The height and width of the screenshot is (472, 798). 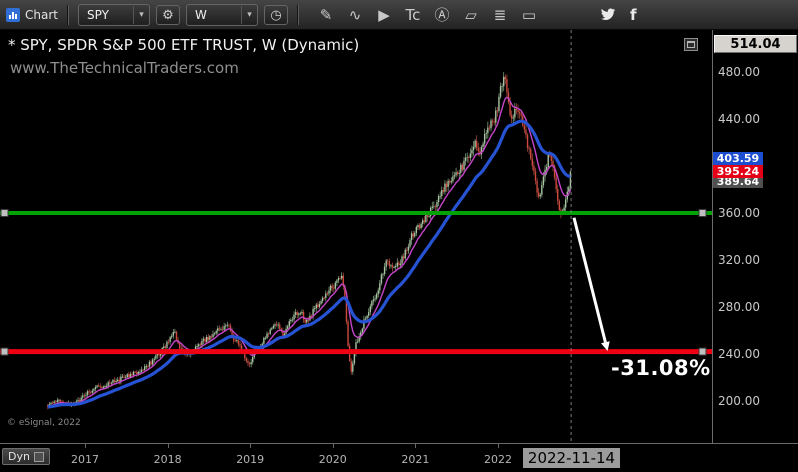 I want to click on price-axis-label: 240.00, so click(x=739, y=354).